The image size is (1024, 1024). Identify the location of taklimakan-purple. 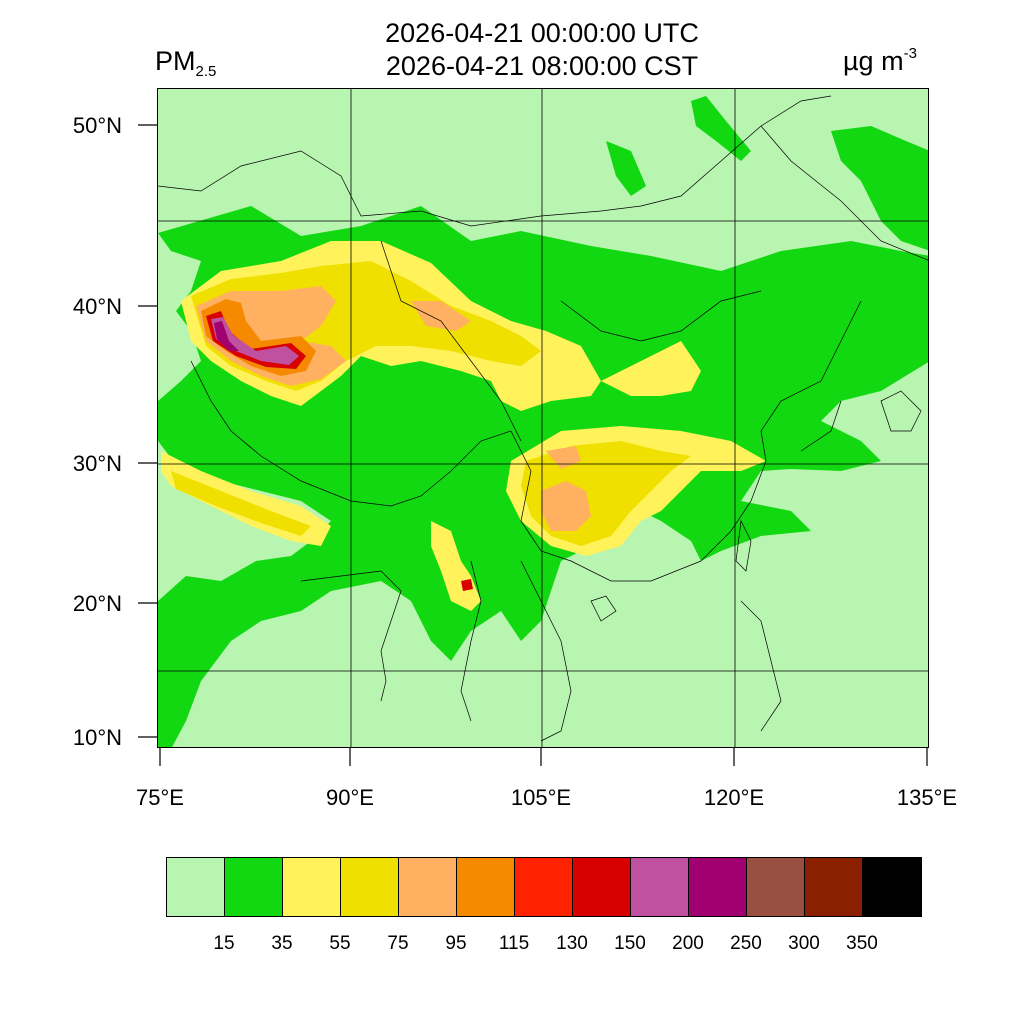
(226, 336).